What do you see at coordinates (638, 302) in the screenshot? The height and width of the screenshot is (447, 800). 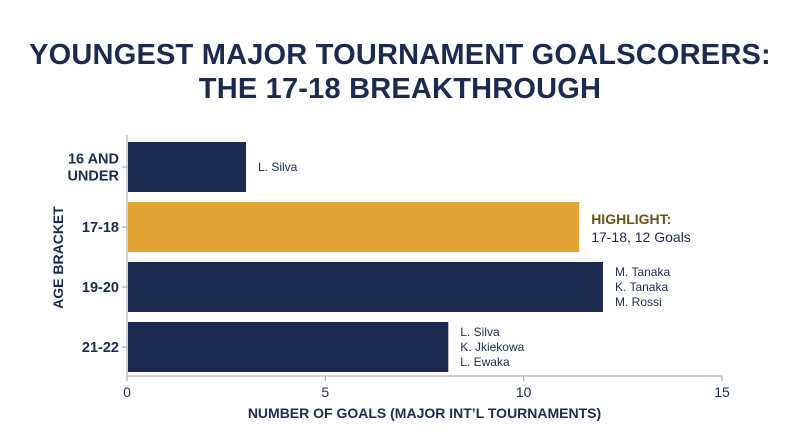 I see `bar-name-label: M. Rossi` at bounding box center [638, 302].